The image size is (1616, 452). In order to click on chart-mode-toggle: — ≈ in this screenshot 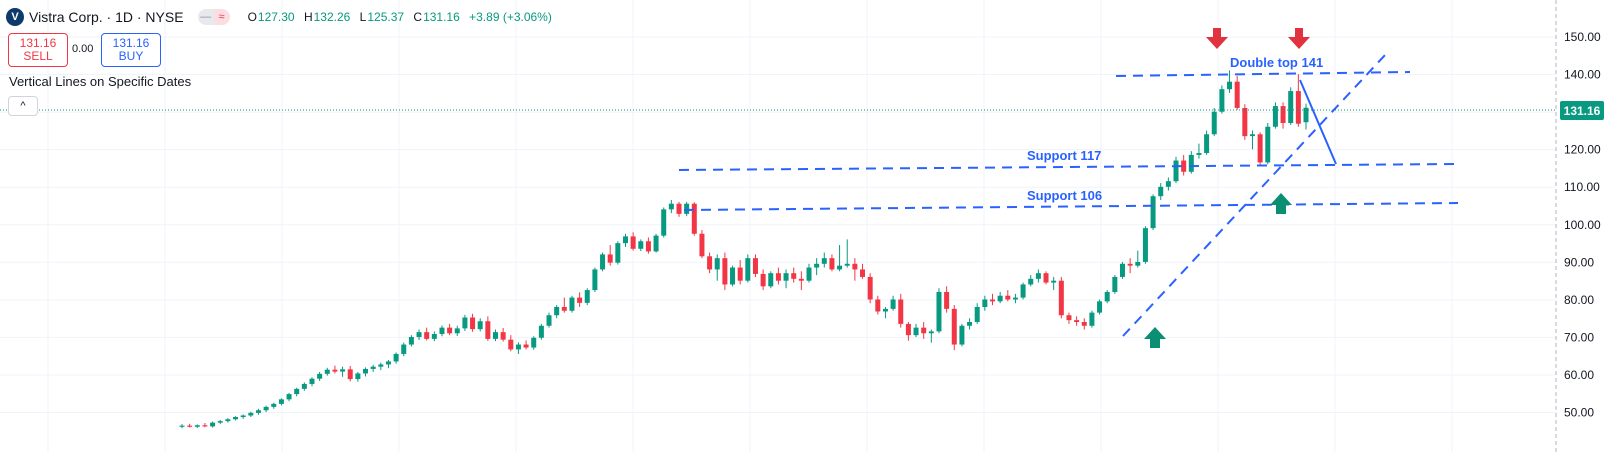, I will do `click(213, 17)`.